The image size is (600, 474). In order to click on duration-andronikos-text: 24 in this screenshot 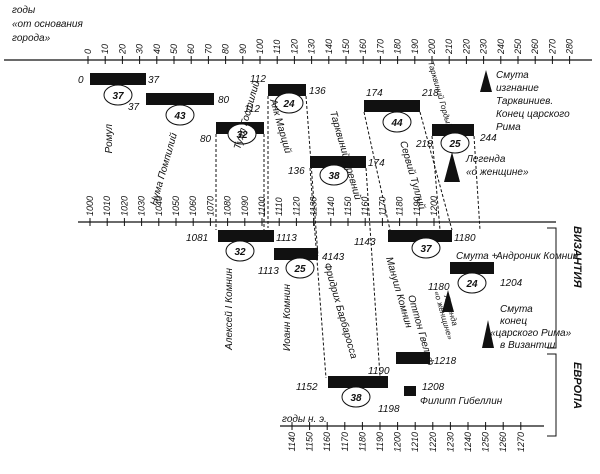, I will do `click(471, 284)`.